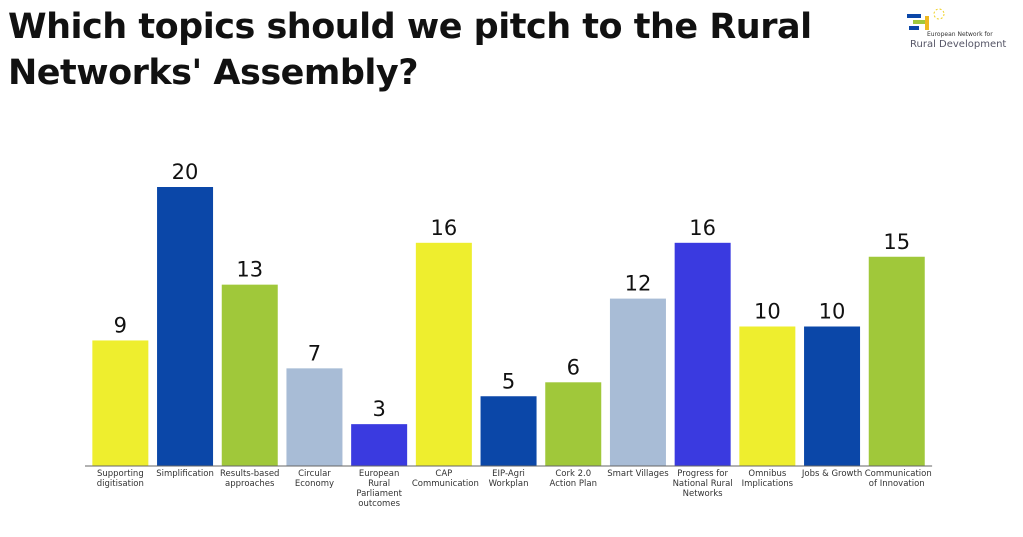 The height and width of the screenshot is (537, 1023). What do you see at coordinates (250, 479) in the screenshot?
I see `x-tick-label: Results-based approaches` at bounding box center [250, 479].